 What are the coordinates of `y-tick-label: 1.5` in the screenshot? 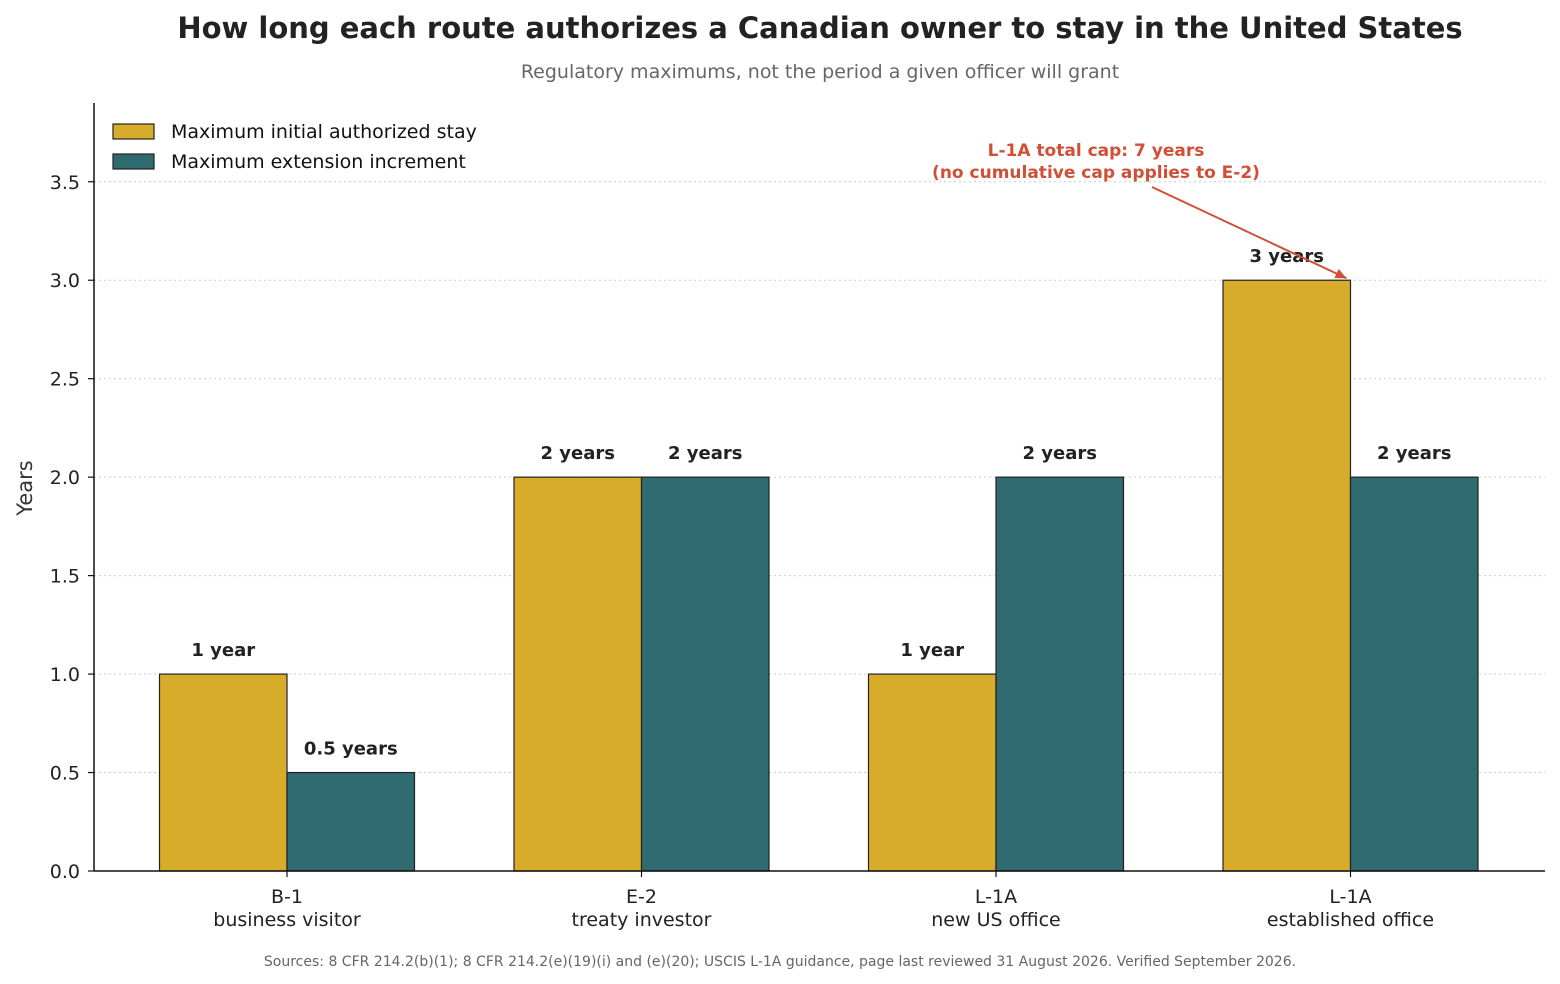 It's located at (65, 577).